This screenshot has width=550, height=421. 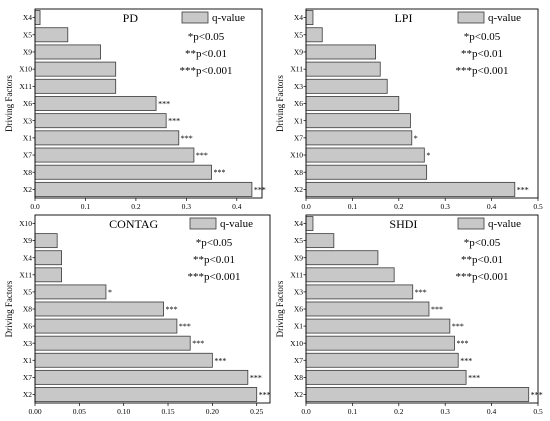 What do you see at coordinates (280, 103) in the screenshot?
I see `y-axis-label: Driving Factors` at bounding box center [280, 103].